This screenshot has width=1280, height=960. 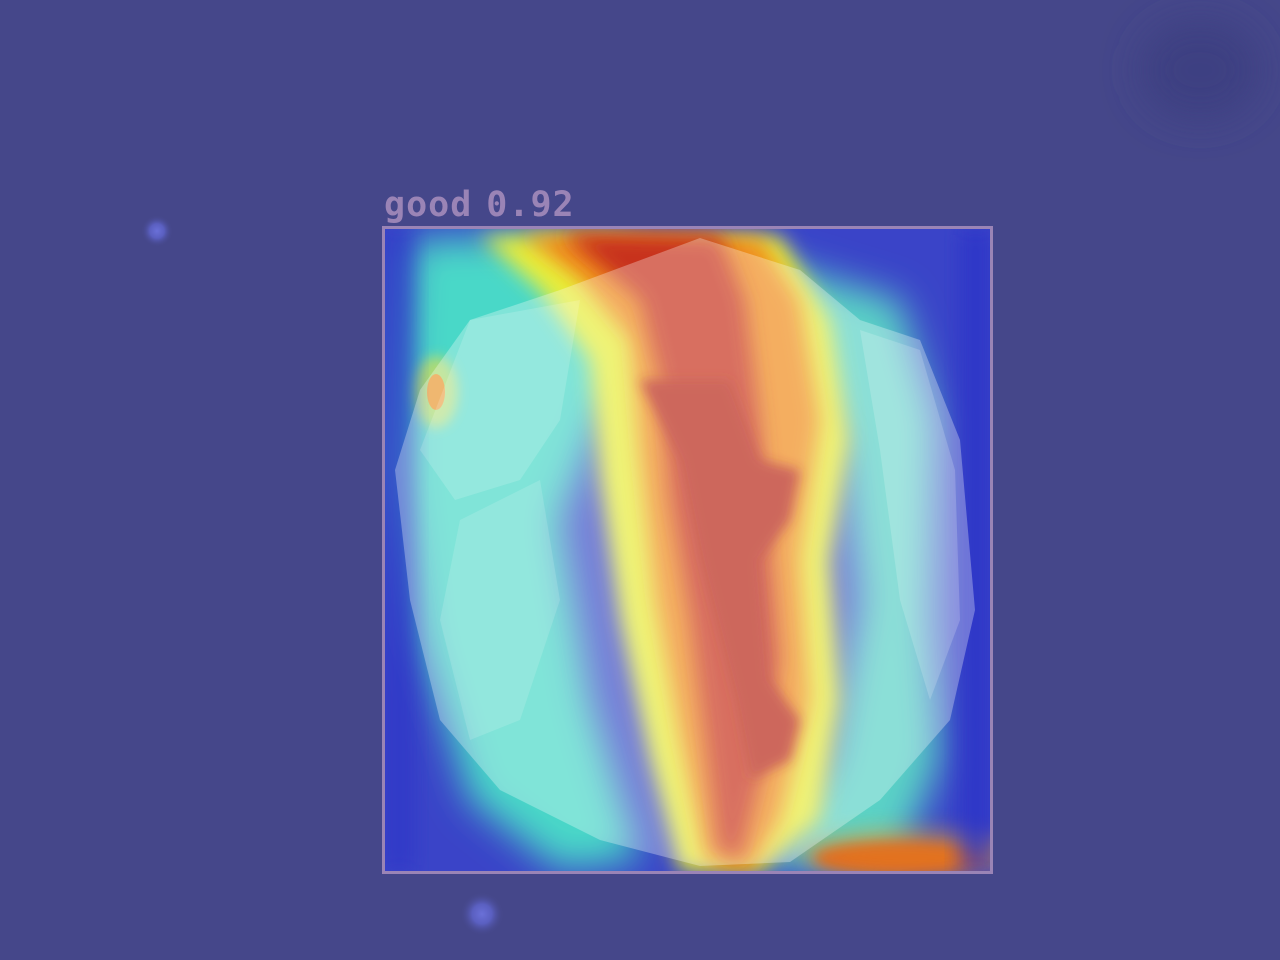 I want to click on confidence-score: 0.92, so click(x=530, y=205).